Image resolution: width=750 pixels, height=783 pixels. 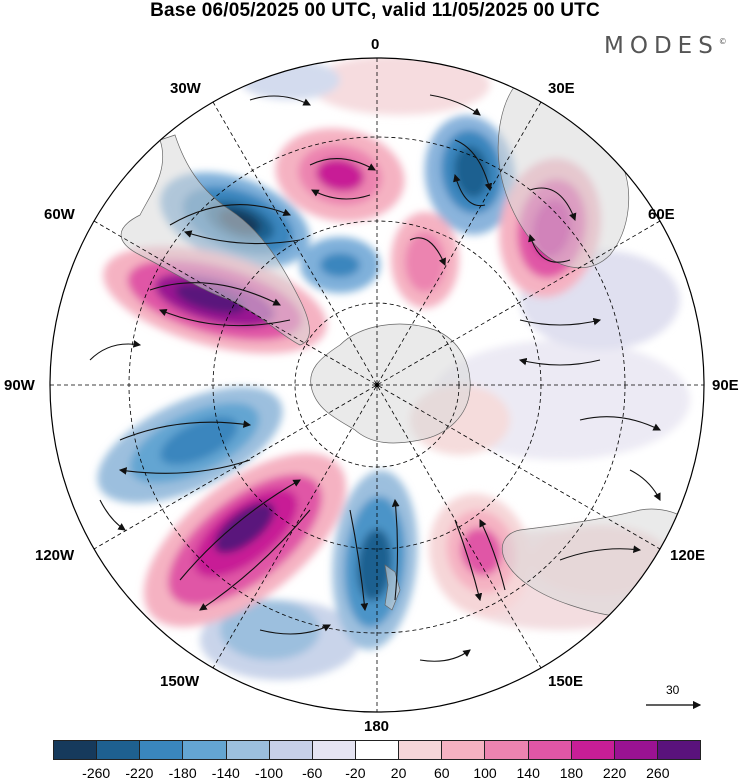 I want to click on negative-anomaly-30e, so click(x=470, y=175).